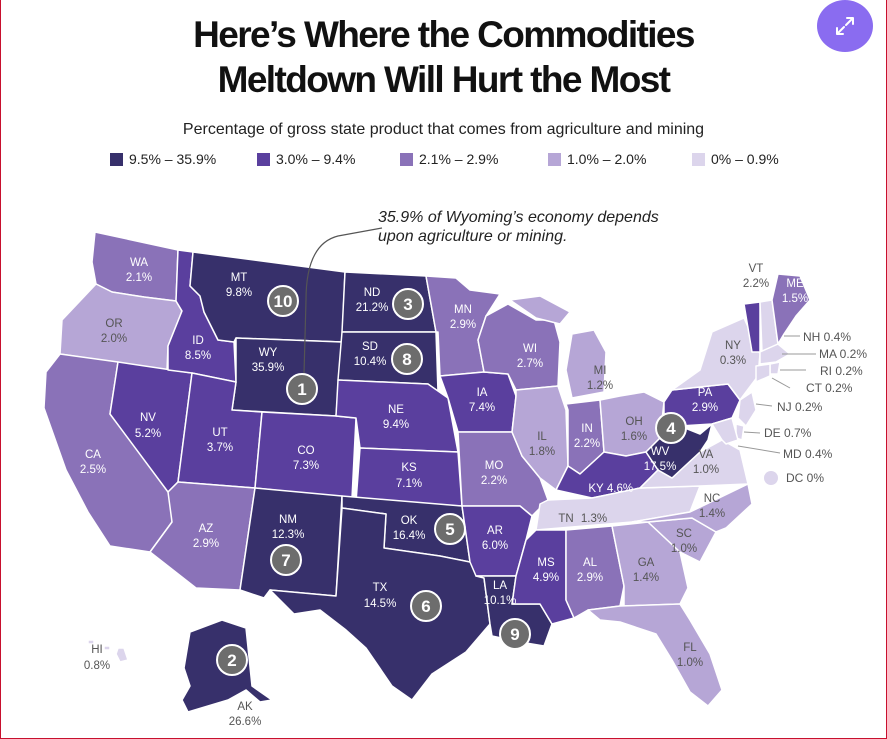 This screenshot has height=739, width=887. What do you see at coordinates (305, 451) in the screenshot?
I see `label-CO-abbr: CO` at bounding box center [305, 451].